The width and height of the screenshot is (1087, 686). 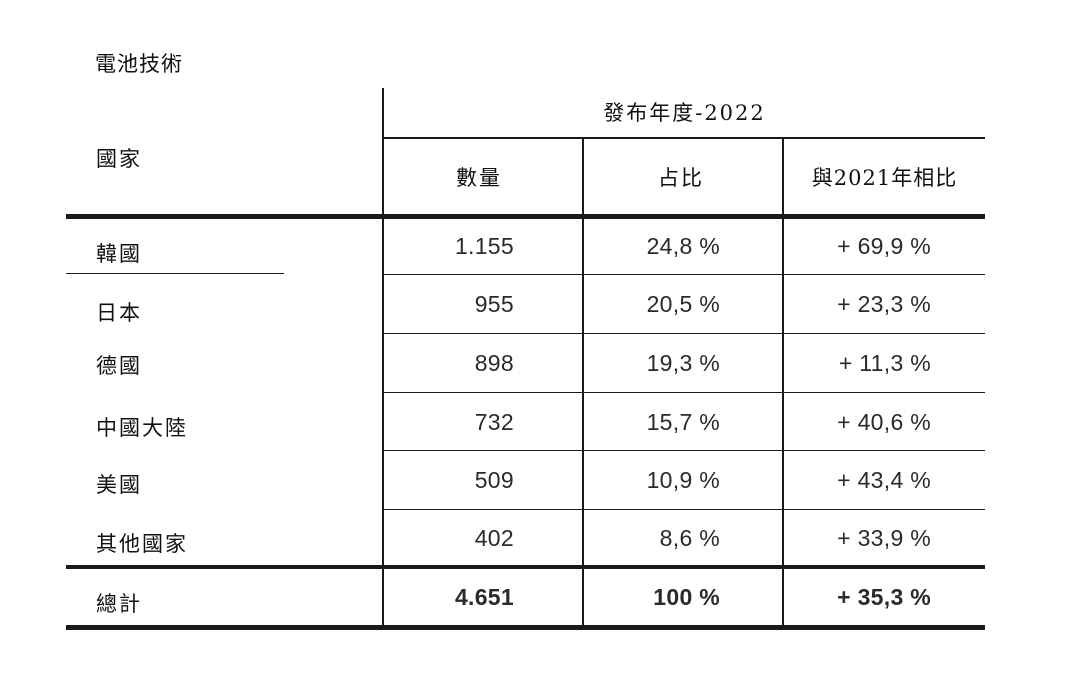 I want to click on year-group-header: 發布年度-2022, so click(x=684, y=112).